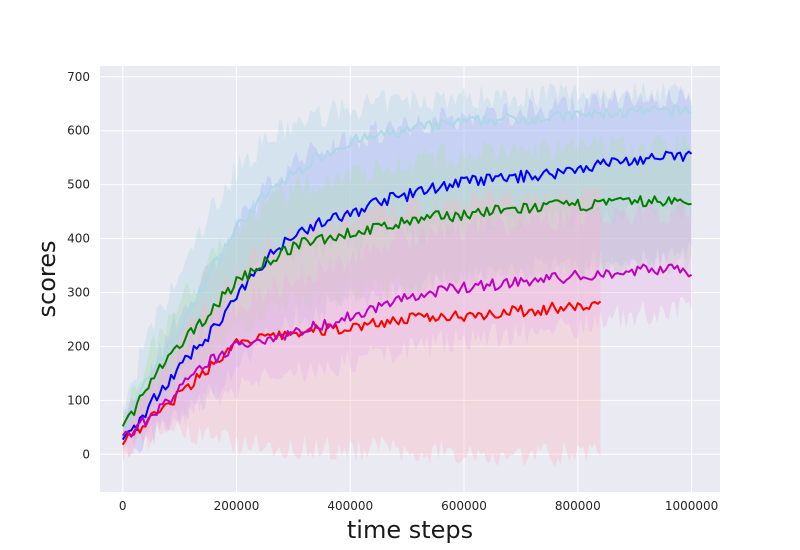  Describe the element at coordinates (47, 279) in the screenshot. I see `y-axis-title: scores` at that location.